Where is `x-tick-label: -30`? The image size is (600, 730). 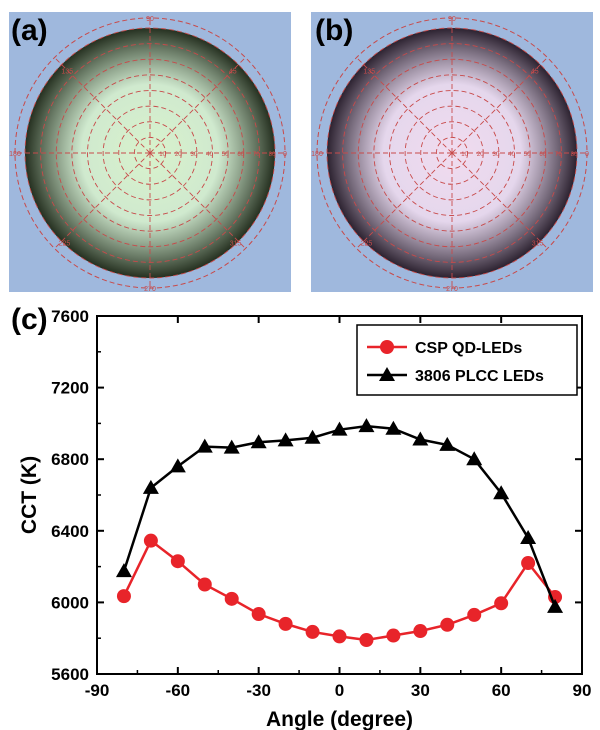 x-tick-label: -30 is located at coordinates (258, 690).